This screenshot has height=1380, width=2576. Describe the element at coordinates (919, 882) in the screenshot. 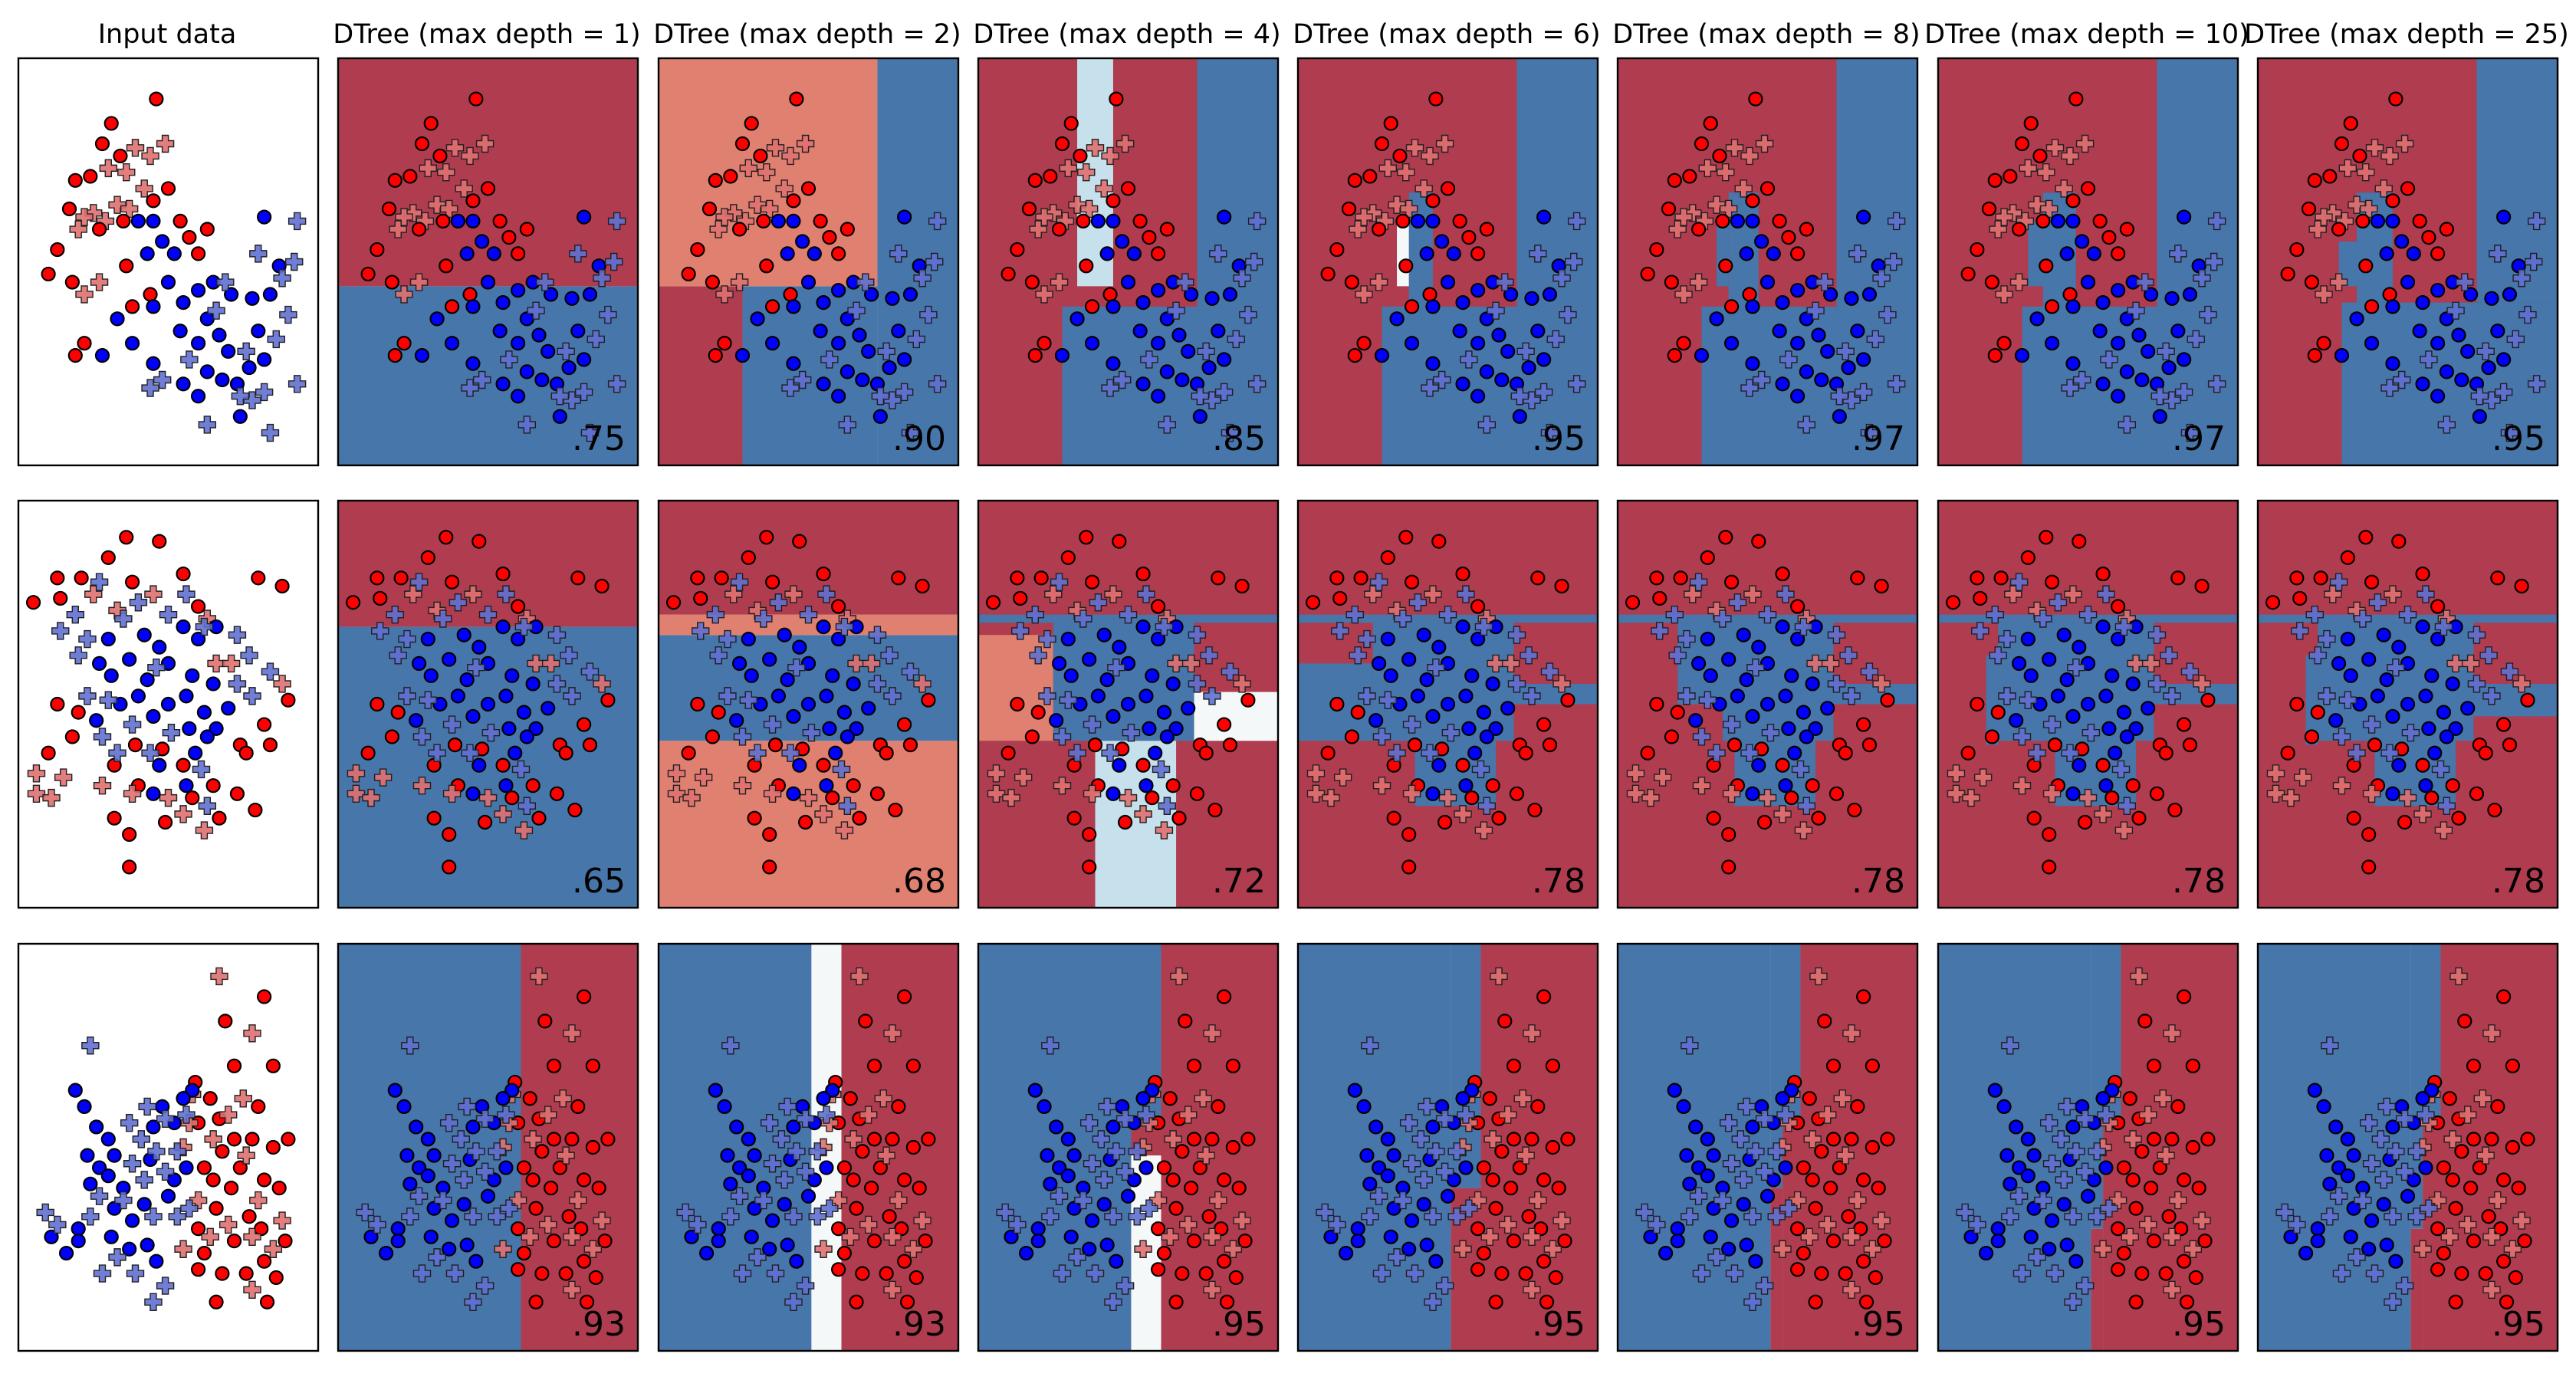

I see `accuracy-score: .68` at that location.